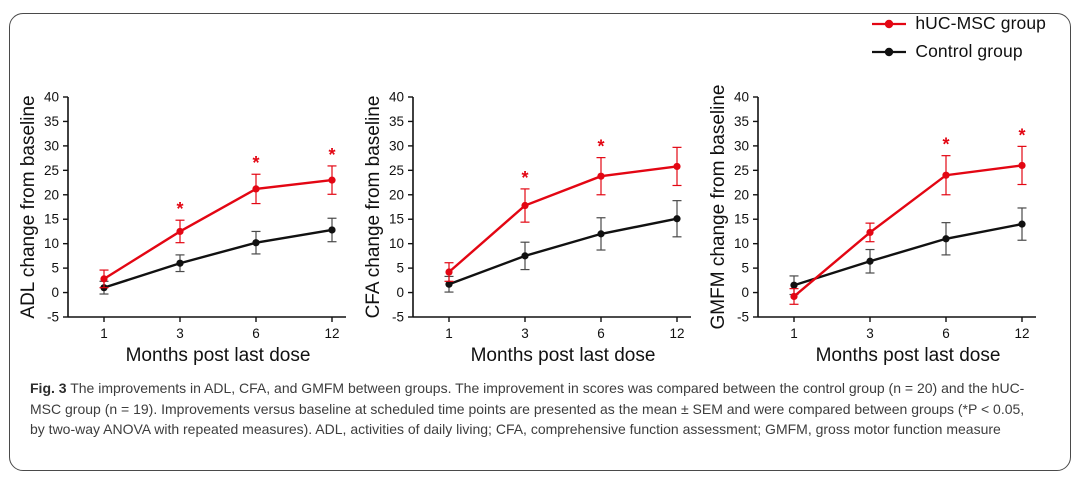  I want to click on y-axis-title: ADL change from baseline, so click(28, 206).